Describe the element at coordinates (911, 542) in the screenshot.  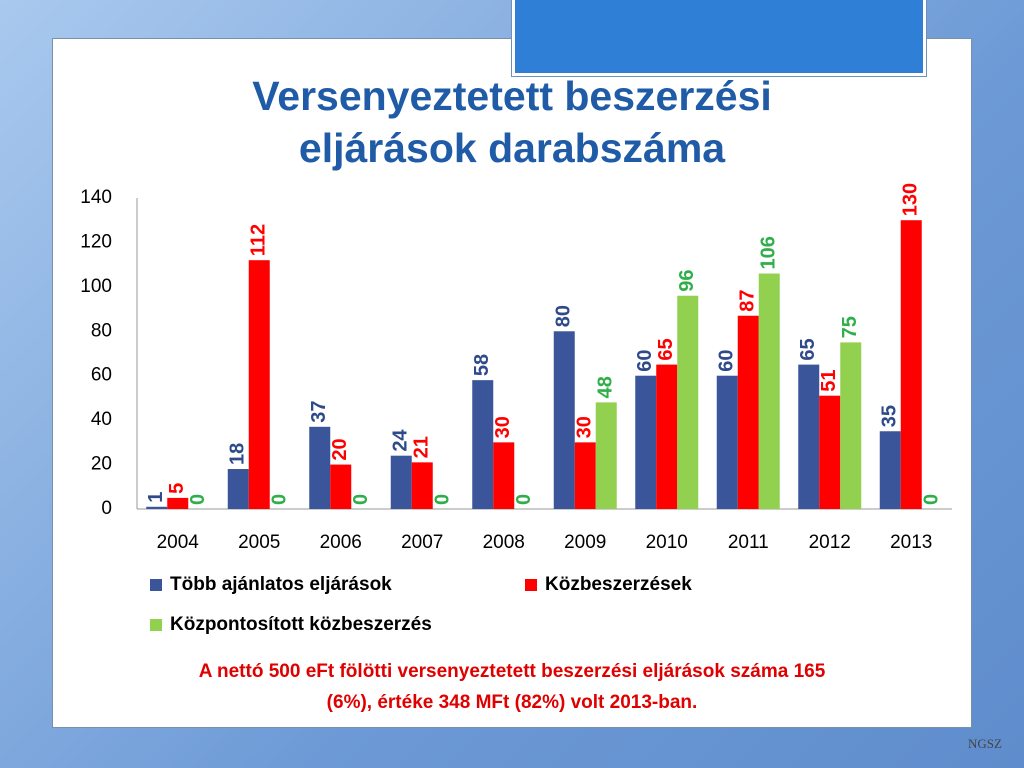
I see `x-tick-label: 2013` at that location.